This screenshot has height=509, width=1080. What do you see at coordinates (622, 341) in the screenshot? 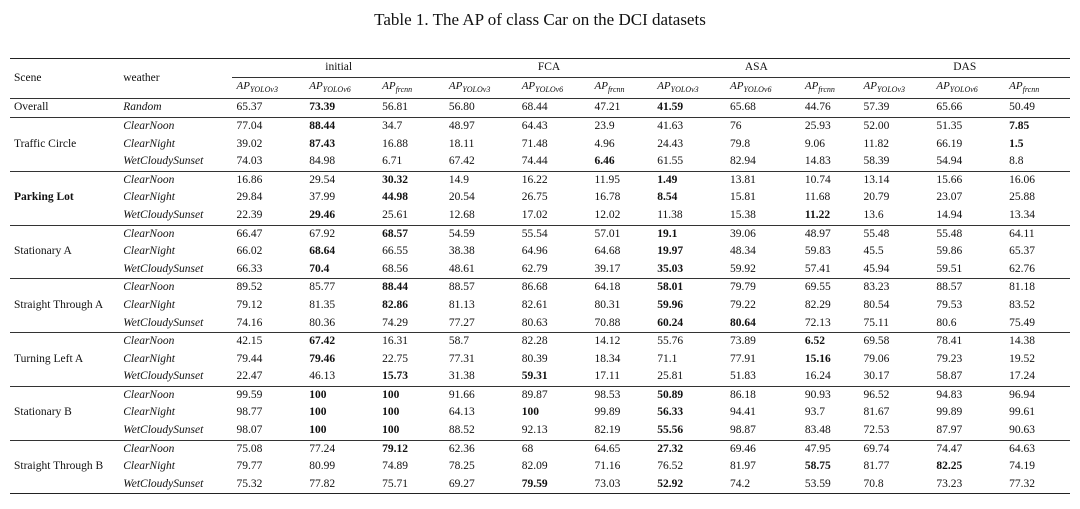
I see `cell-value: 14.12` at bounding box center [622, 341].